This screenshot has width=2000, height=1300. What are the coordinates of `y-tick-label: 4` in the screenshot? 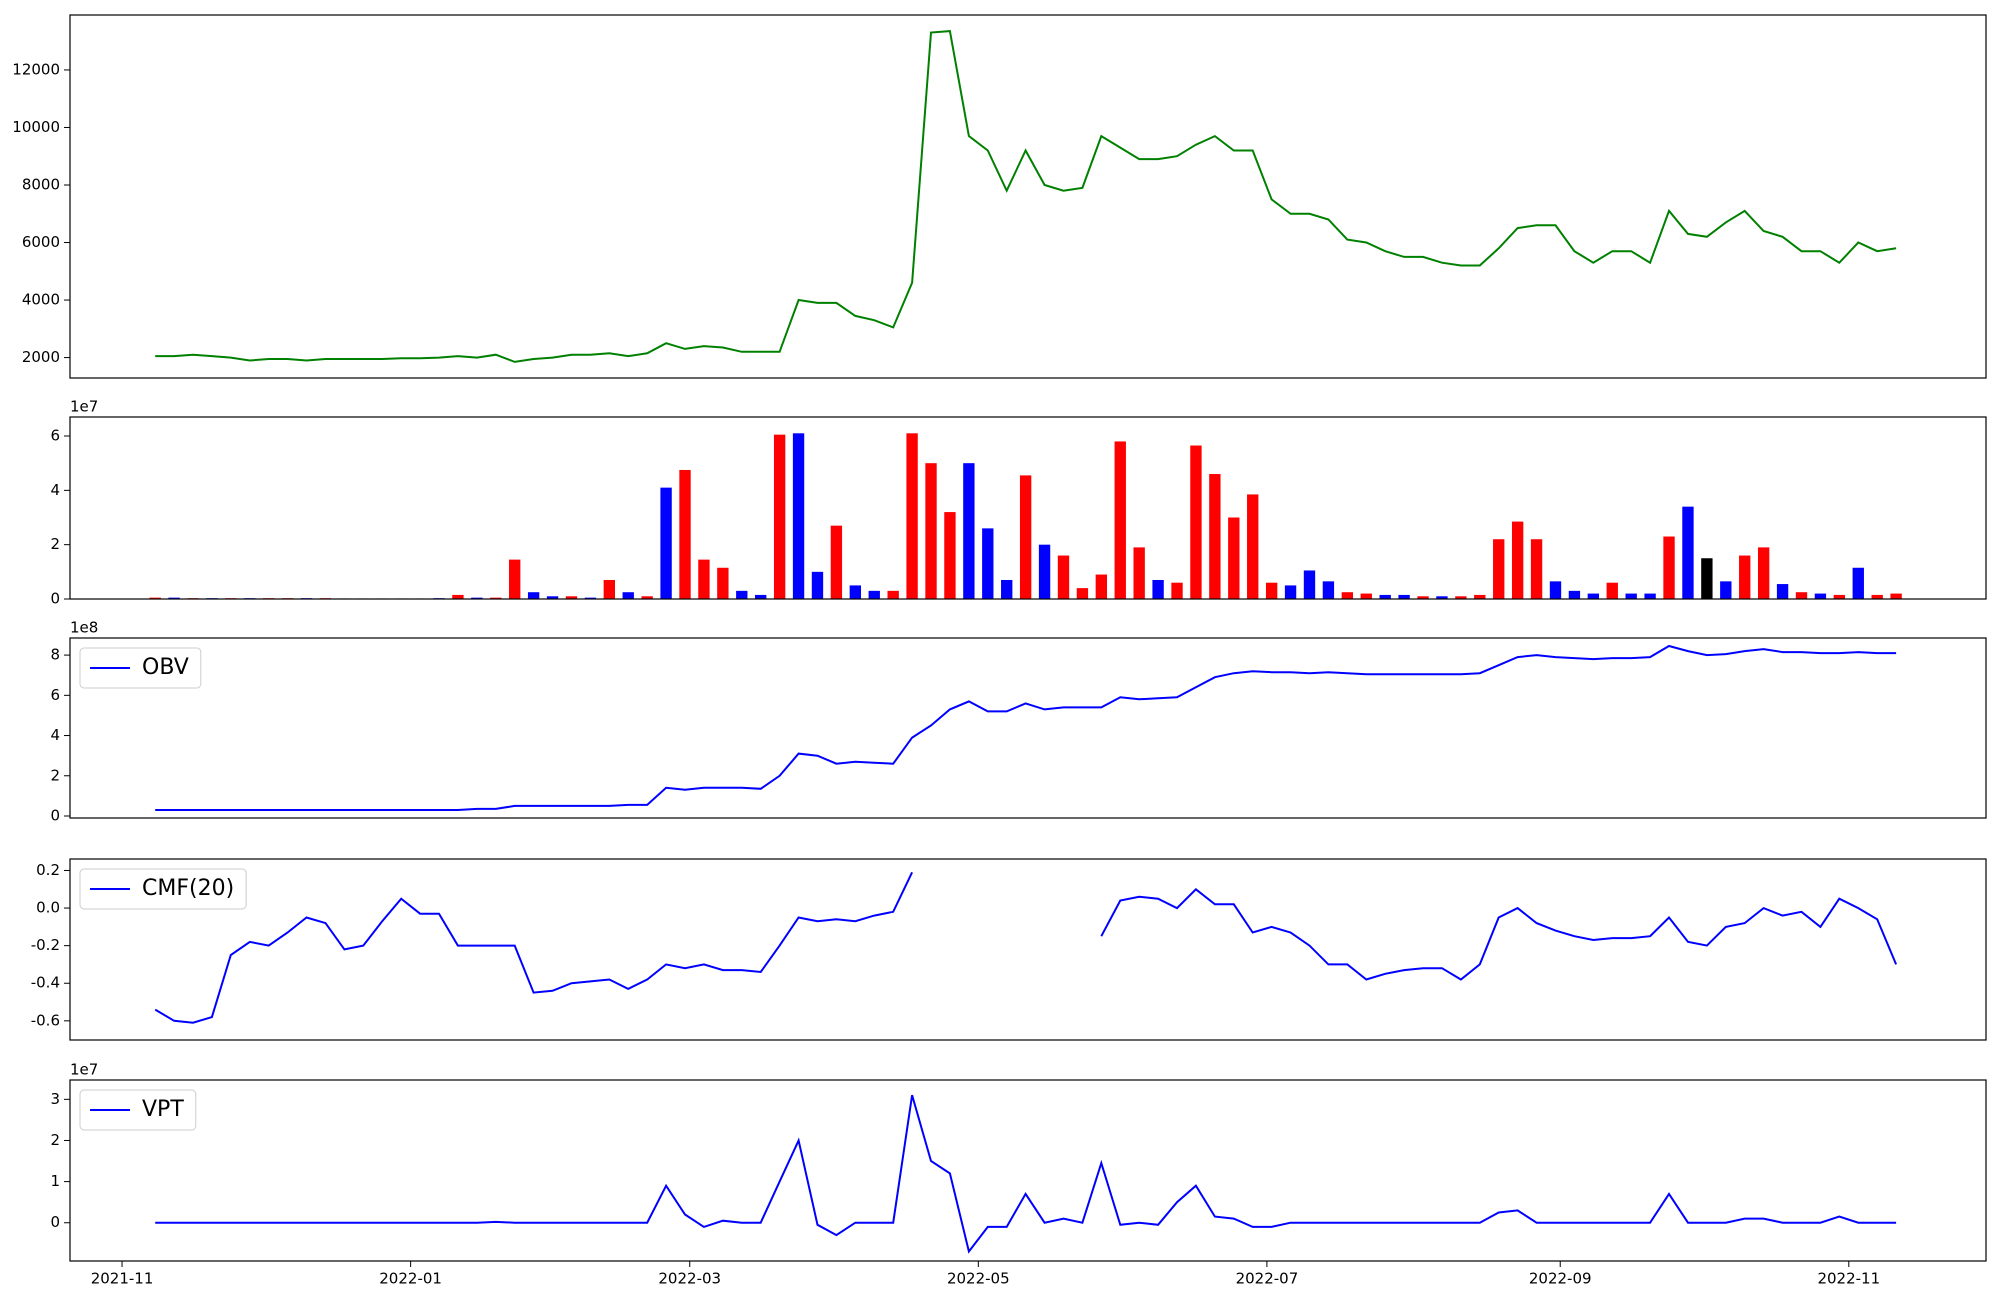 It's located at (55, 735).